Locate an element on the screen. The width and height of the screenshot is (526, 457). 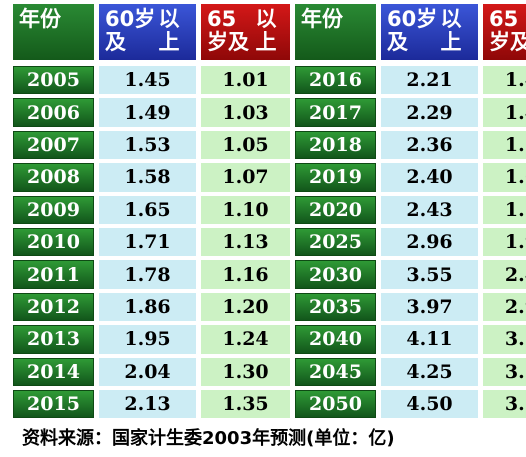
age65-cell: 2.42 is located at coordinates (504, 274).